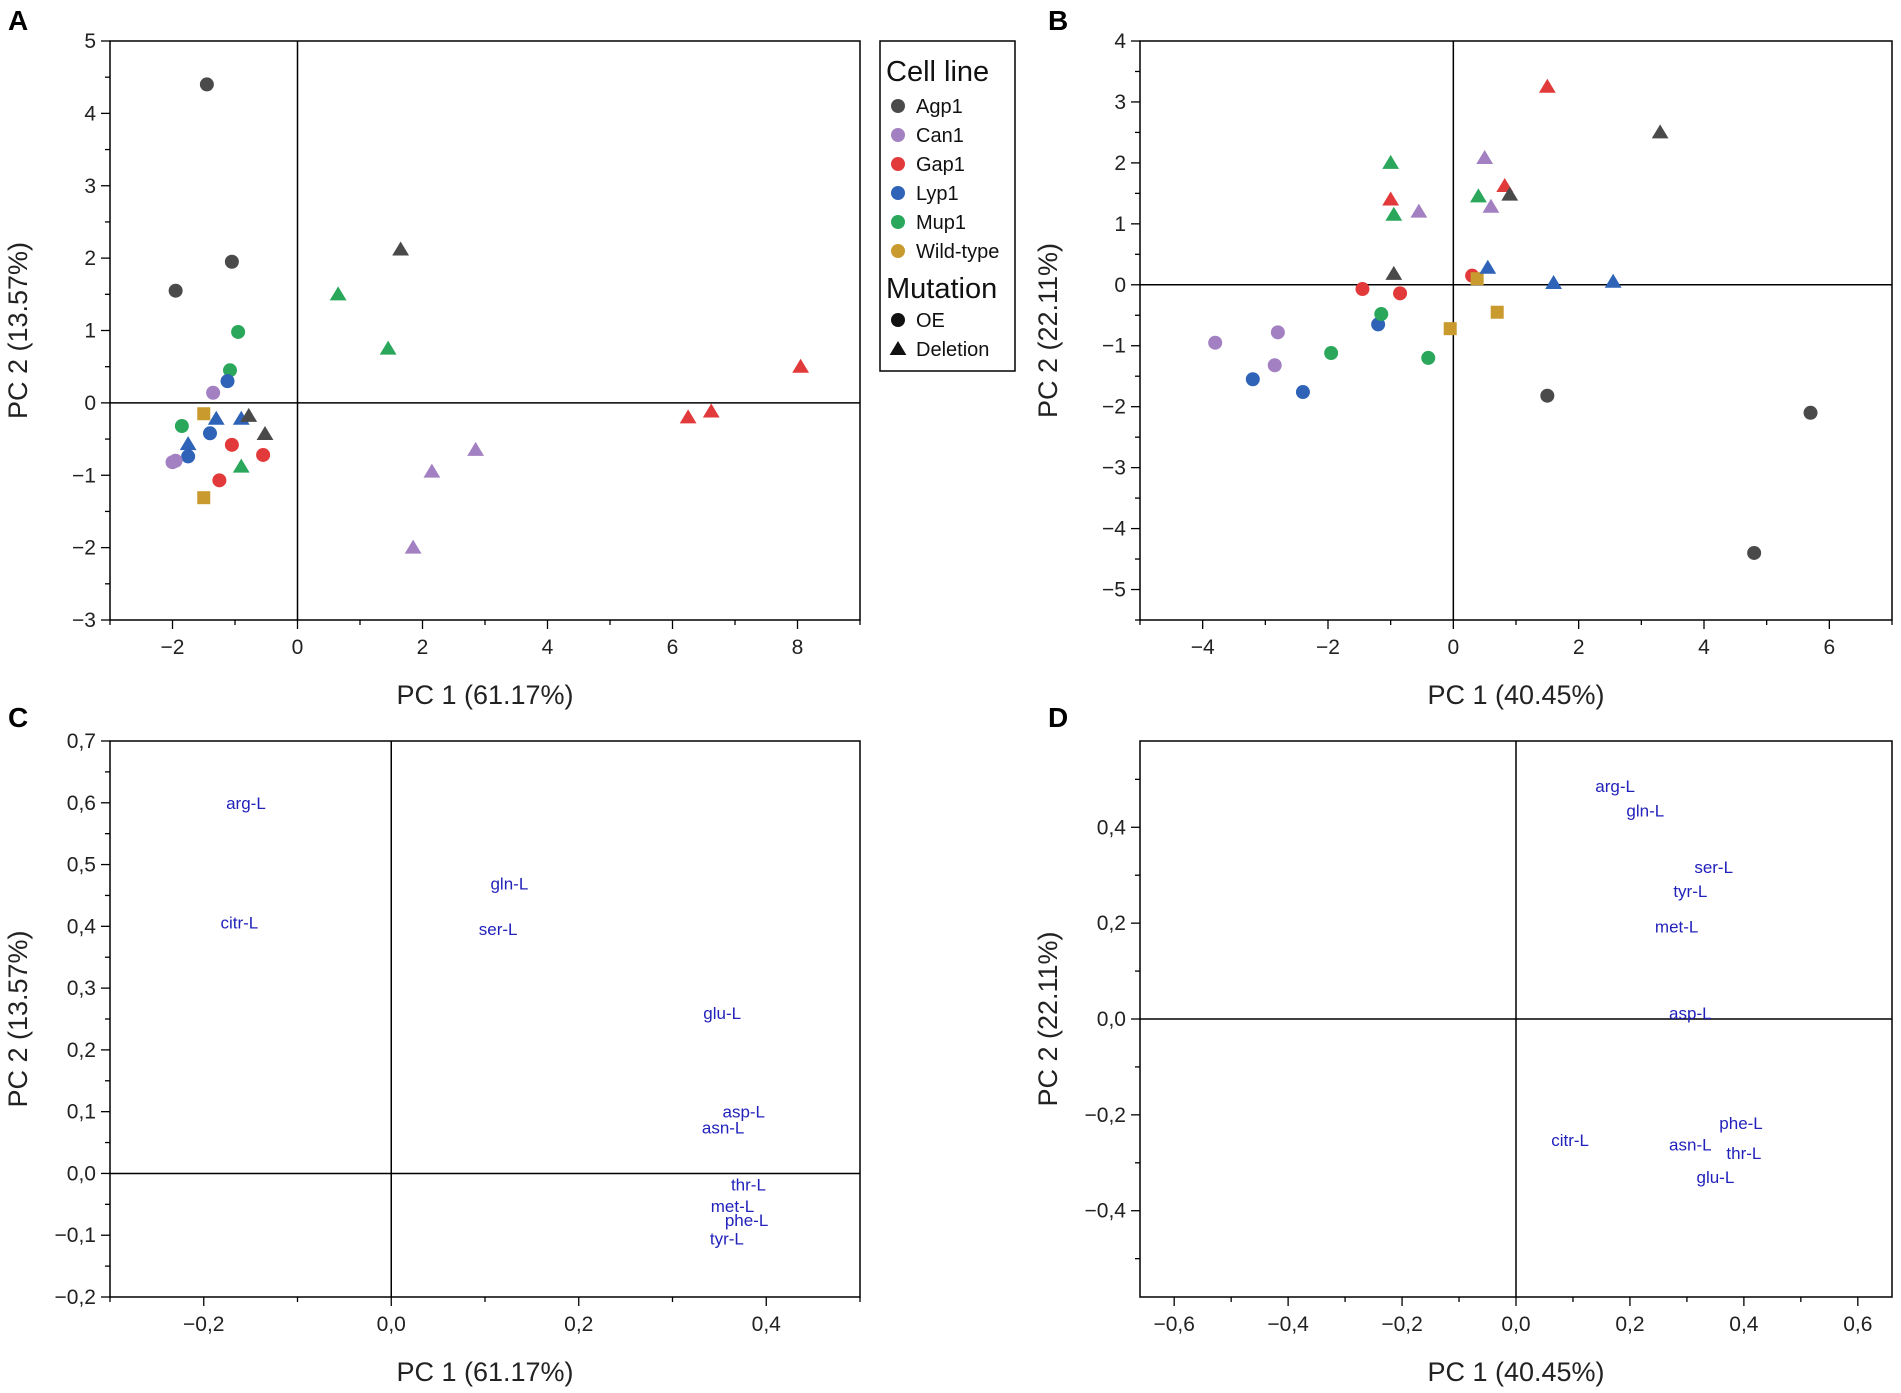 This screenshot has width=1901, height=1393. I want to click on y-tick-label: 0,5, so click(81, 865).